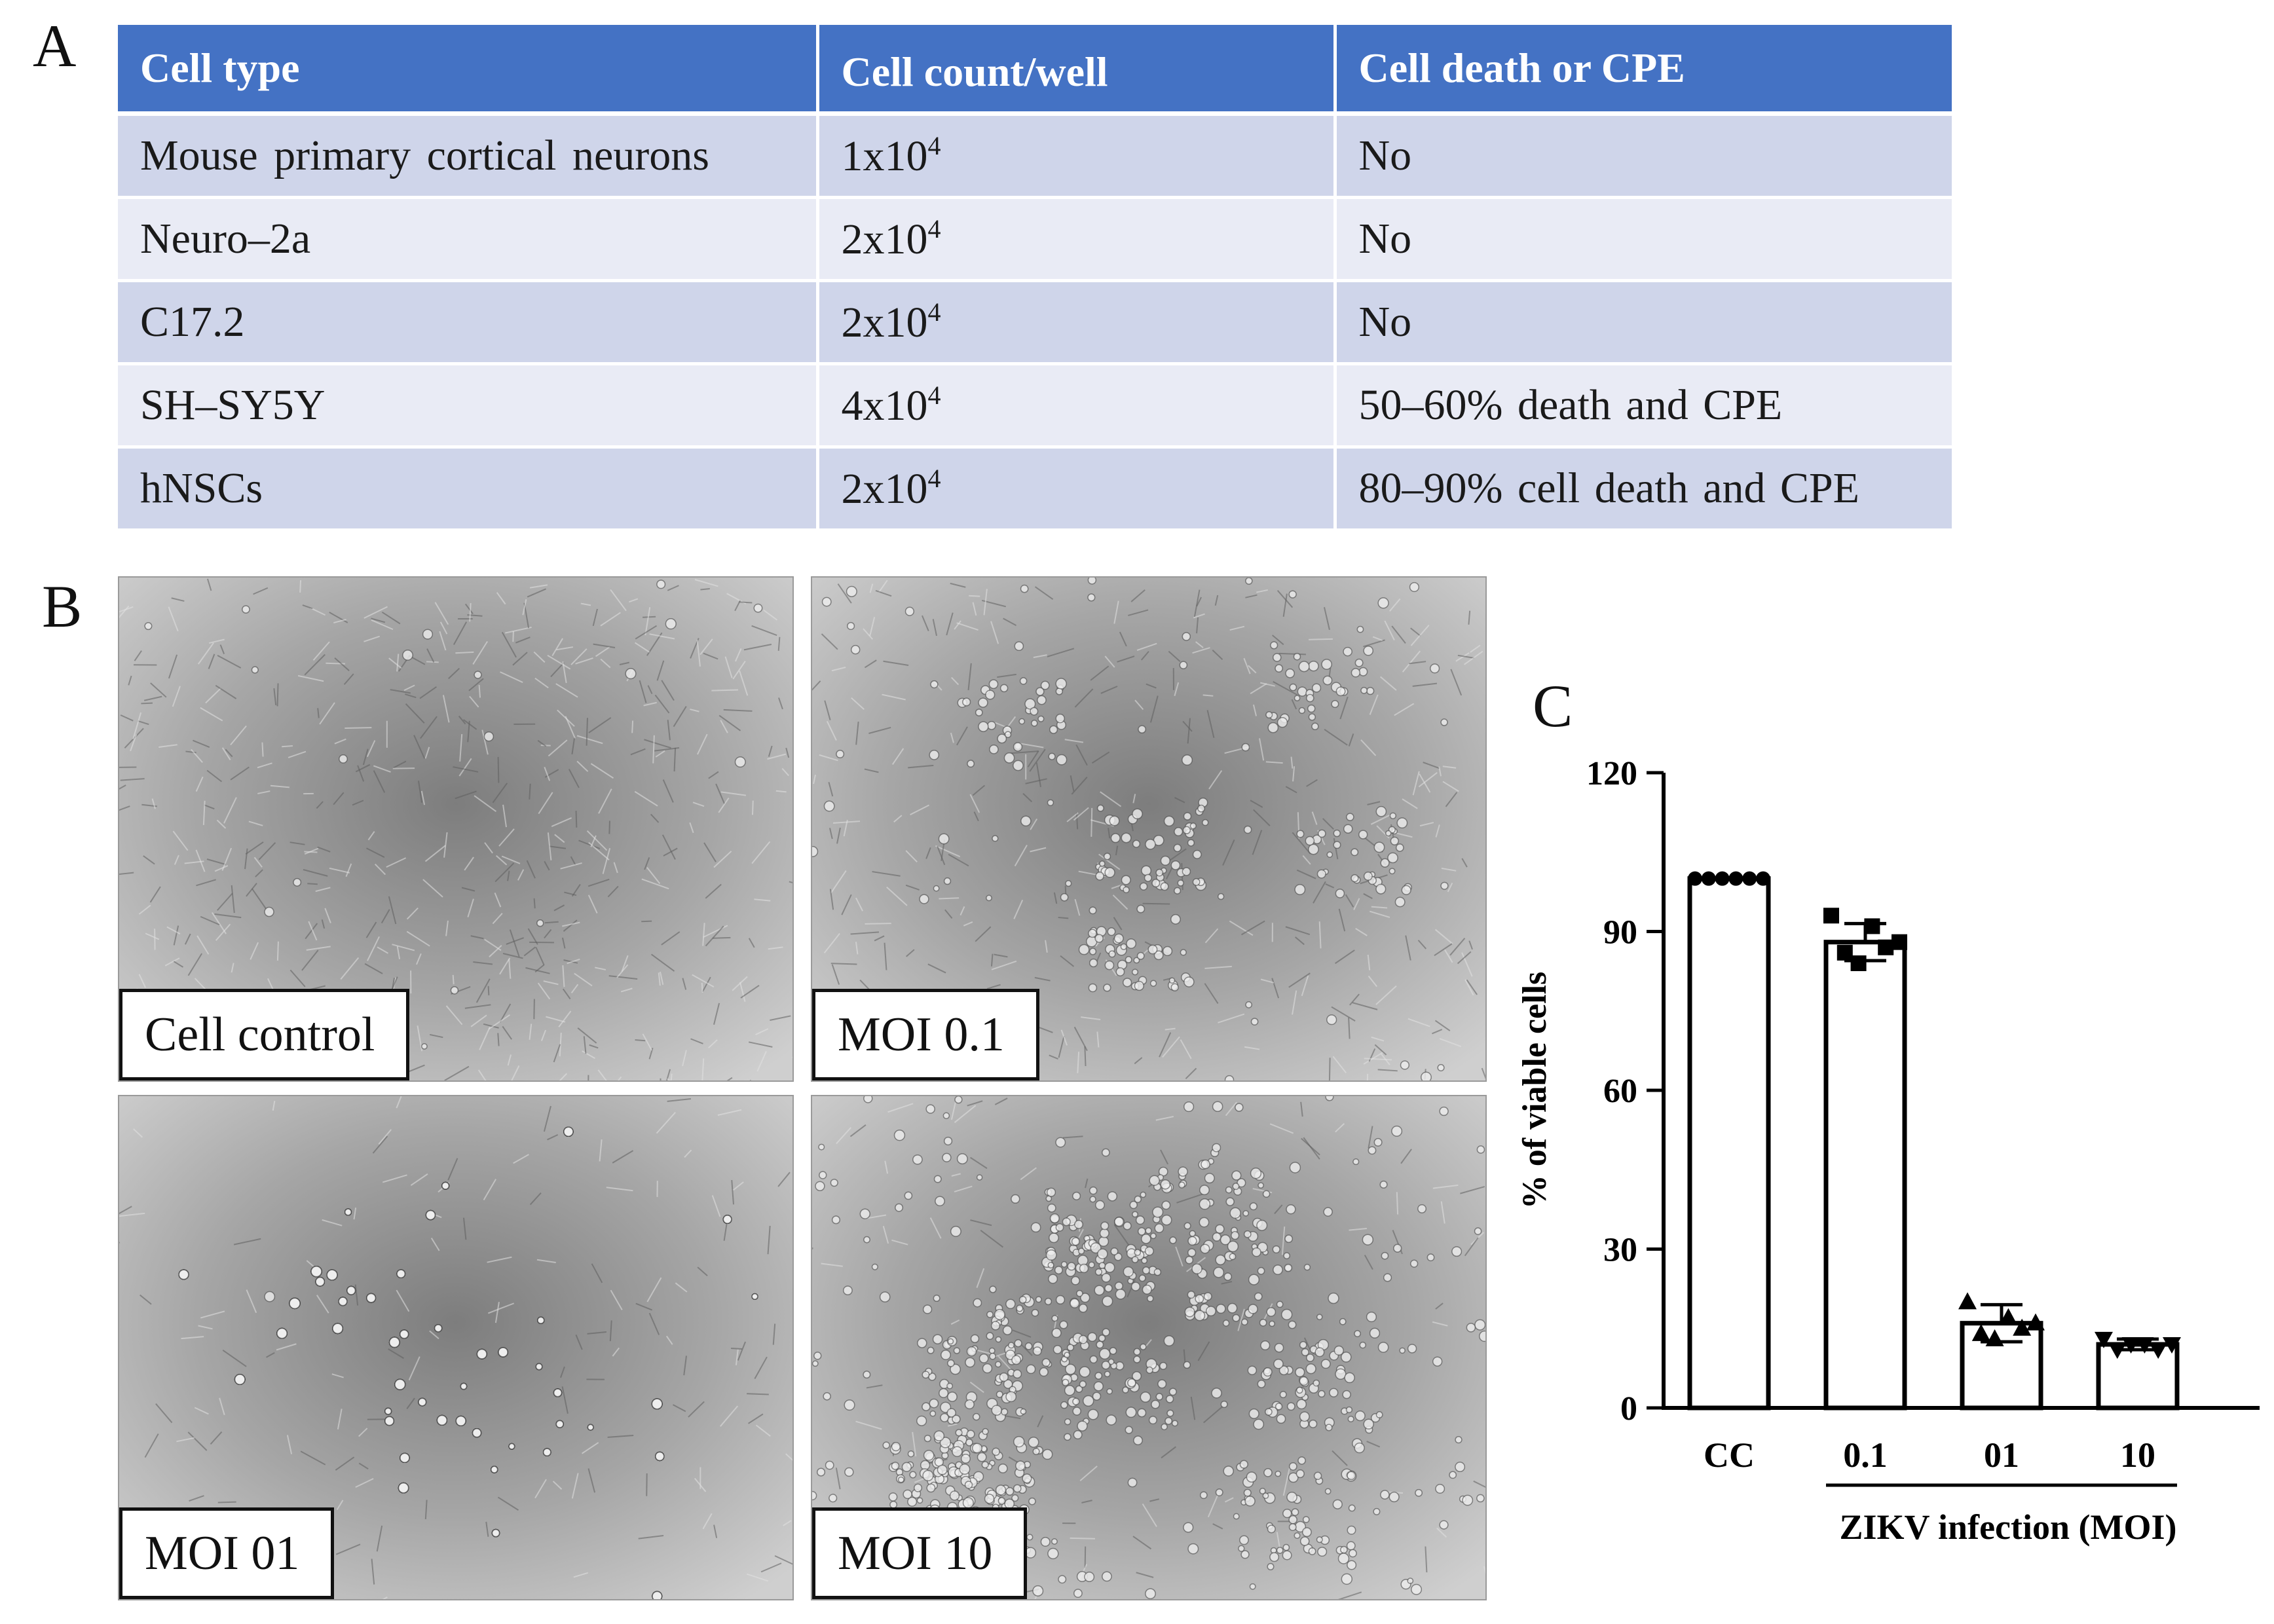 This screenshot has width=2274, height=1624. Describe the element at coordinates (1644, 406) in the screenshot. I see `cell-death-cell: 50–60% death and CPE` at that location.